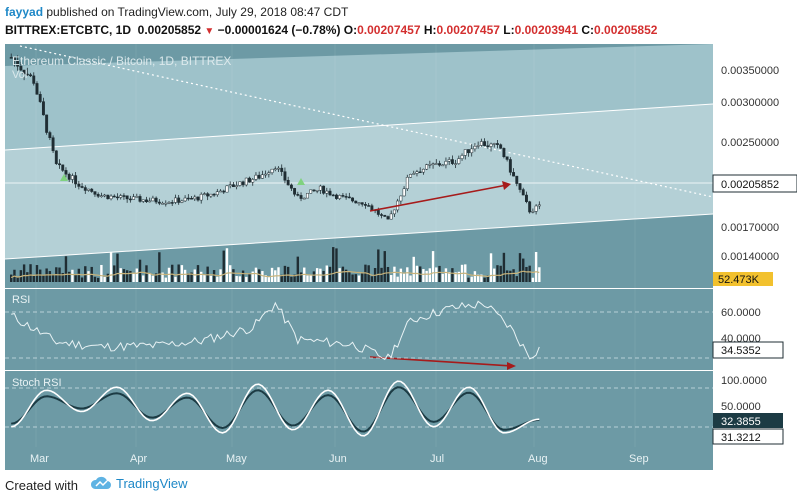 This screenshot has width=797, height=502. I want to click on stoch-tick: 50.0000, so click(741, 407).